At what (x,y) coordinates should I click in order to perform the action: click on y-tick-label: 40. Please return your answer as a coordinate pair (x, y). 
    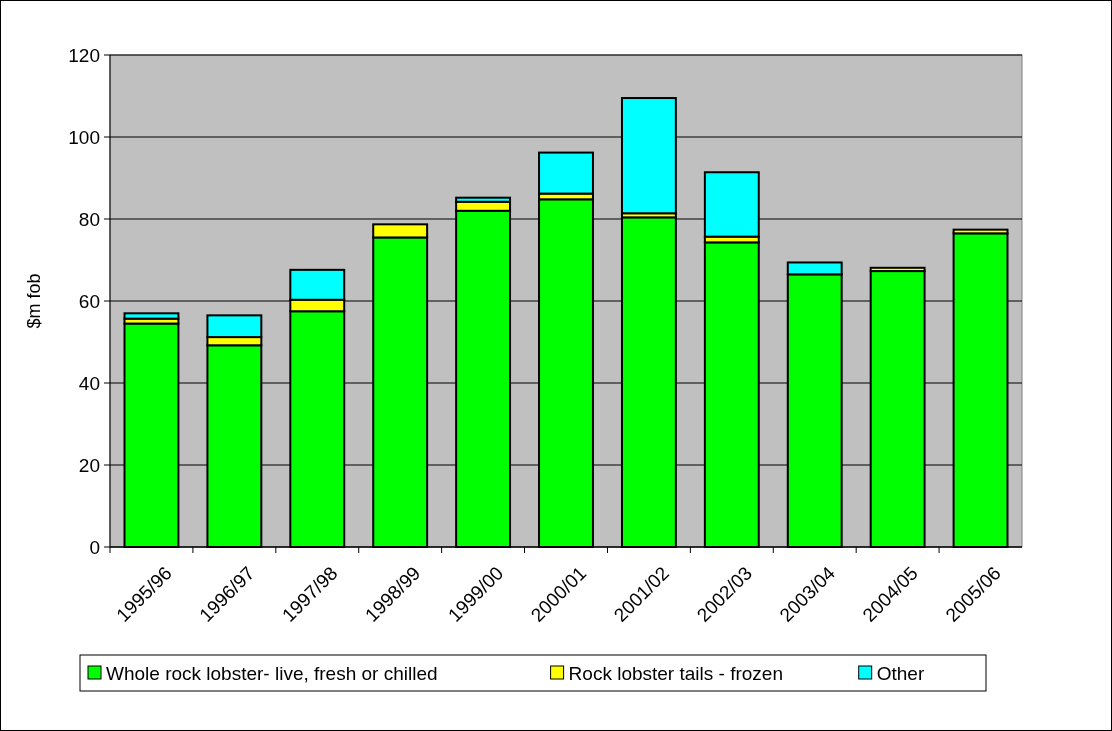
    Looking at the image, I should click on (89, 383).